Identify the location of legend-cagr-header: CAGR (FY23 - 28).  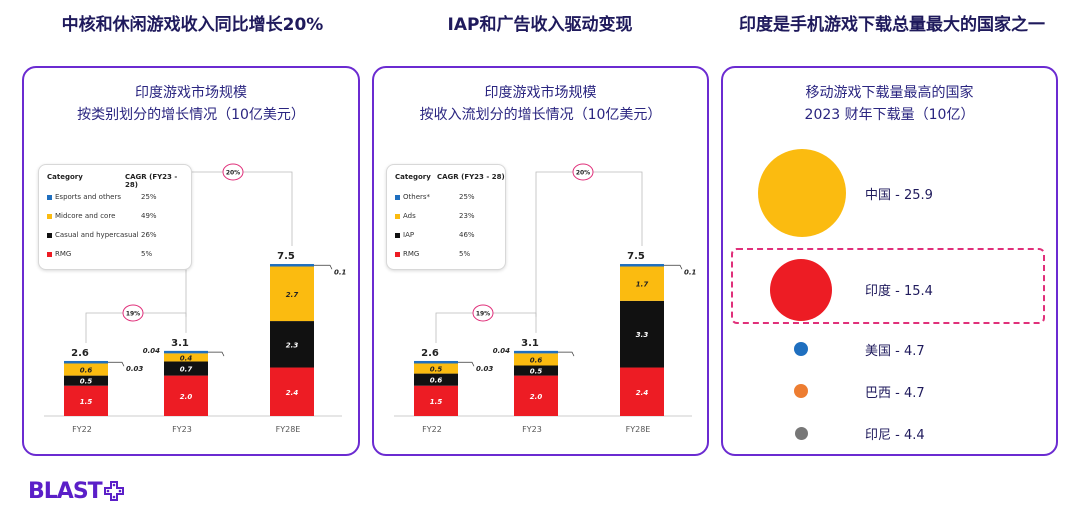
(151, 181).